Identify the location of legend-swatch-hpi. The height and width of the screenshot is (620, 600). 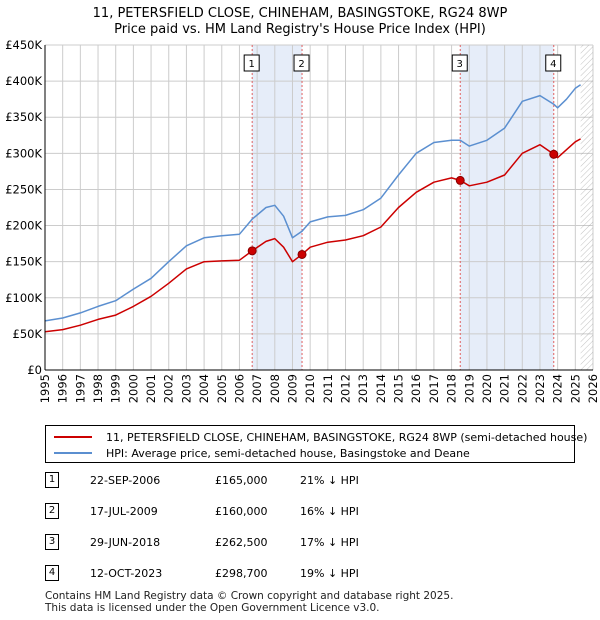
(73, 453).